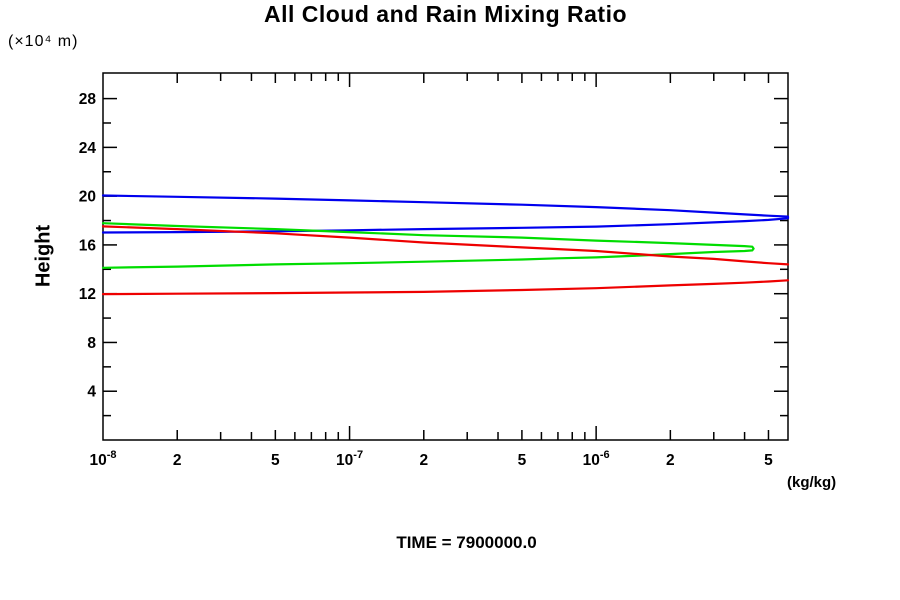  Describe the element at coordinates (445, 14) in the screenshot. I see `chart-title: All Cloud and Rain Mixing Ratio` at that location.